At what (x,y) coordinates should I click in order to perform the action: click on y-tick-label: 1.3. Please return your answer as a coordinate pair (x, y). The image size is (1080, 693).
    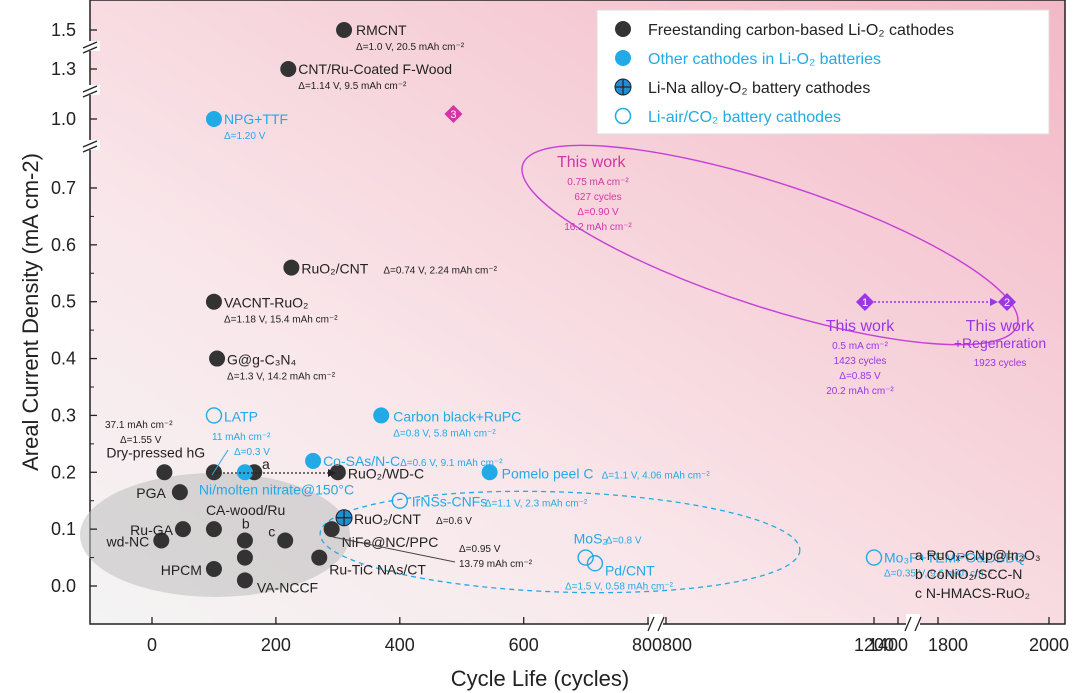
    Looking at the image, I should click on (63, 69).